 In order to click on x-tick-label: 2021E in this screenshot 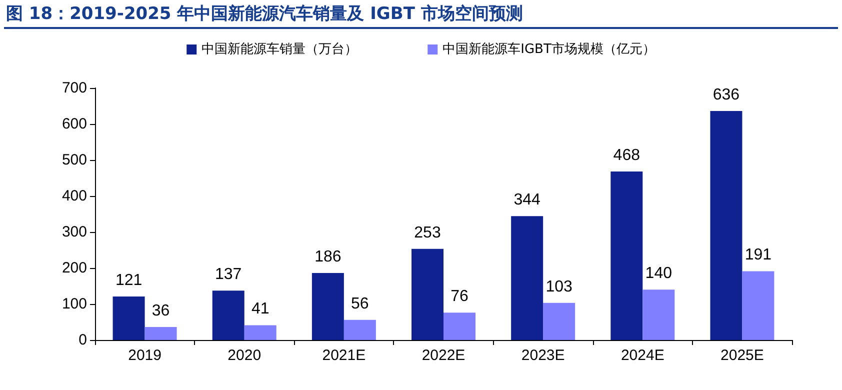, I will do `click(344, 355)`.